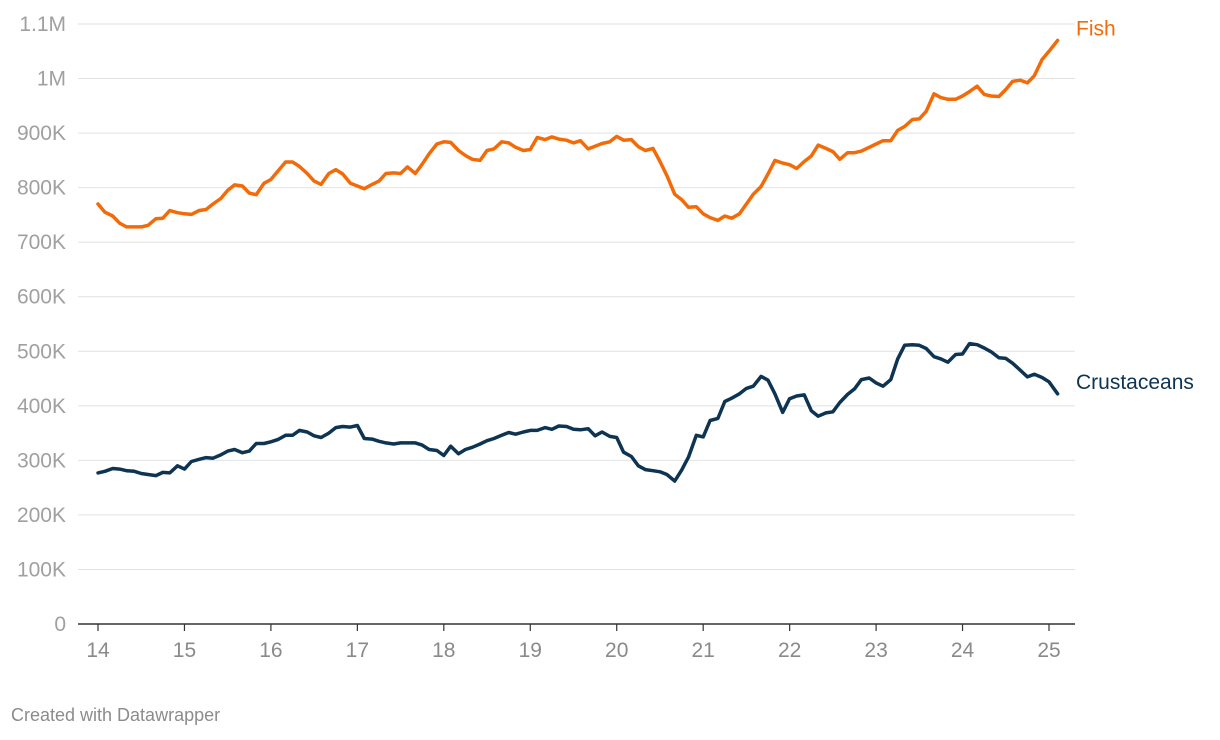 This screenshot has height=740, width=1220. Describe the element at coordinates (42, 24) in the screenshot. I see `y-tick-label: 1.1M` at that location.